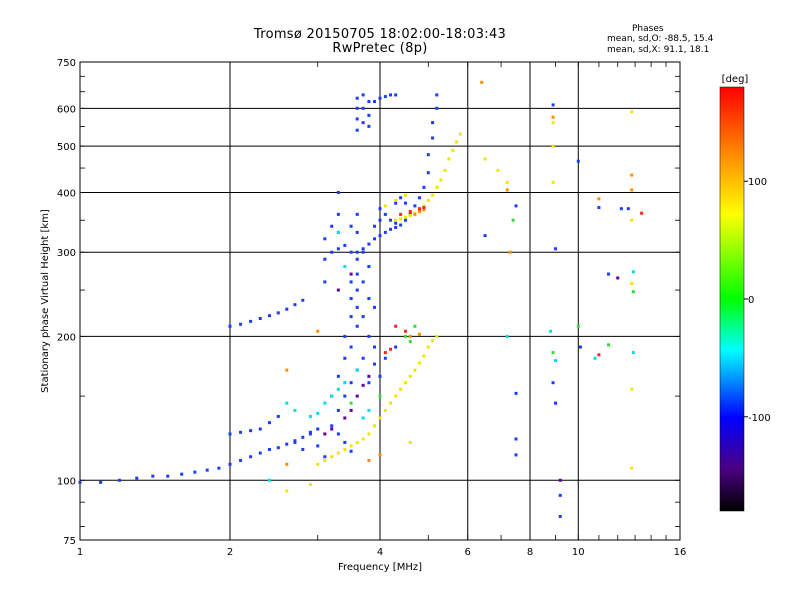  I want to click on y-tick-label: 300, so click(66, 253).